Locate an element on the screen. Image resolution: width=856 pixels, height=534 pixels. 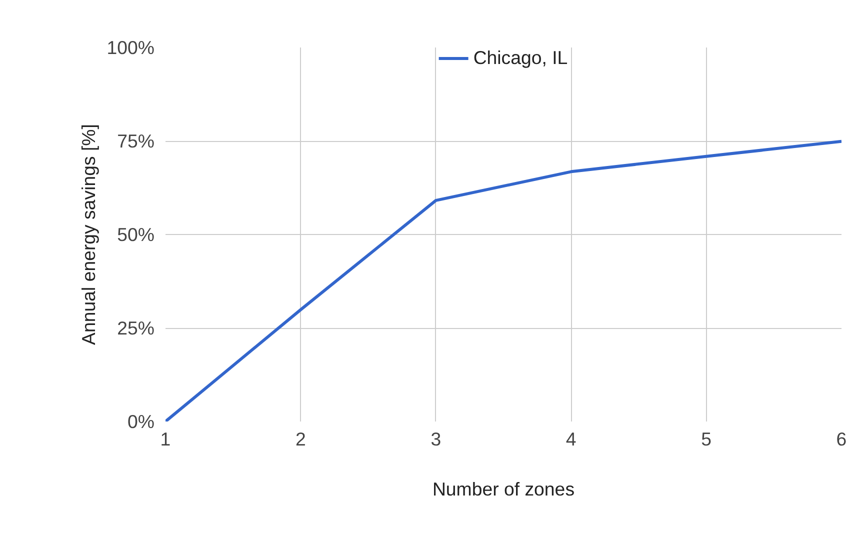
y-tick-label: 75% is located at coordinates (136, 141).